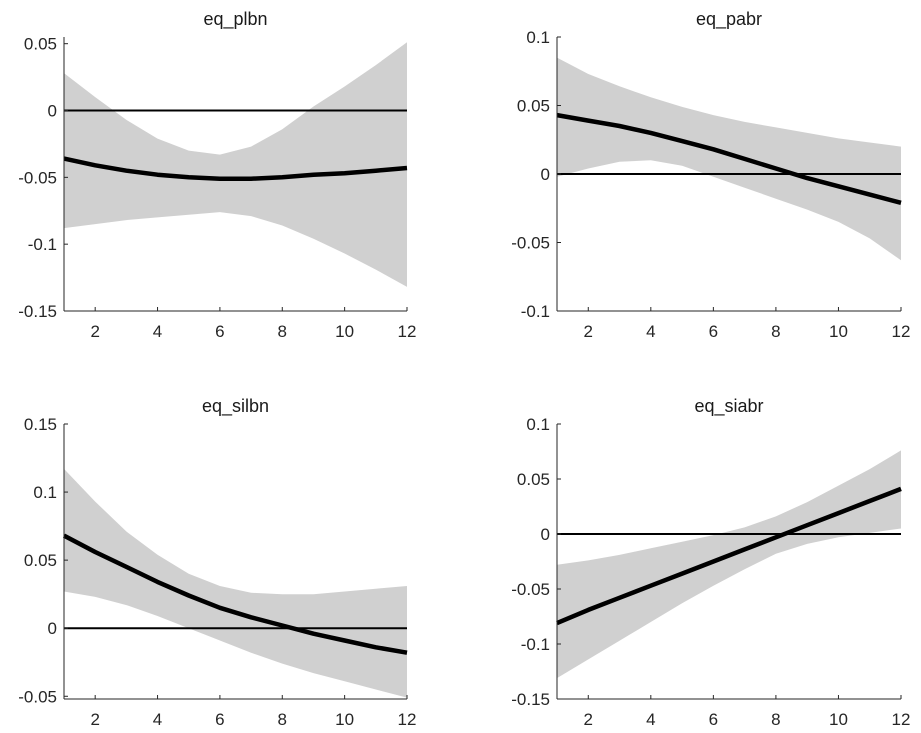  I want to click on panel-title: eq_pabr, so click(729, 19).